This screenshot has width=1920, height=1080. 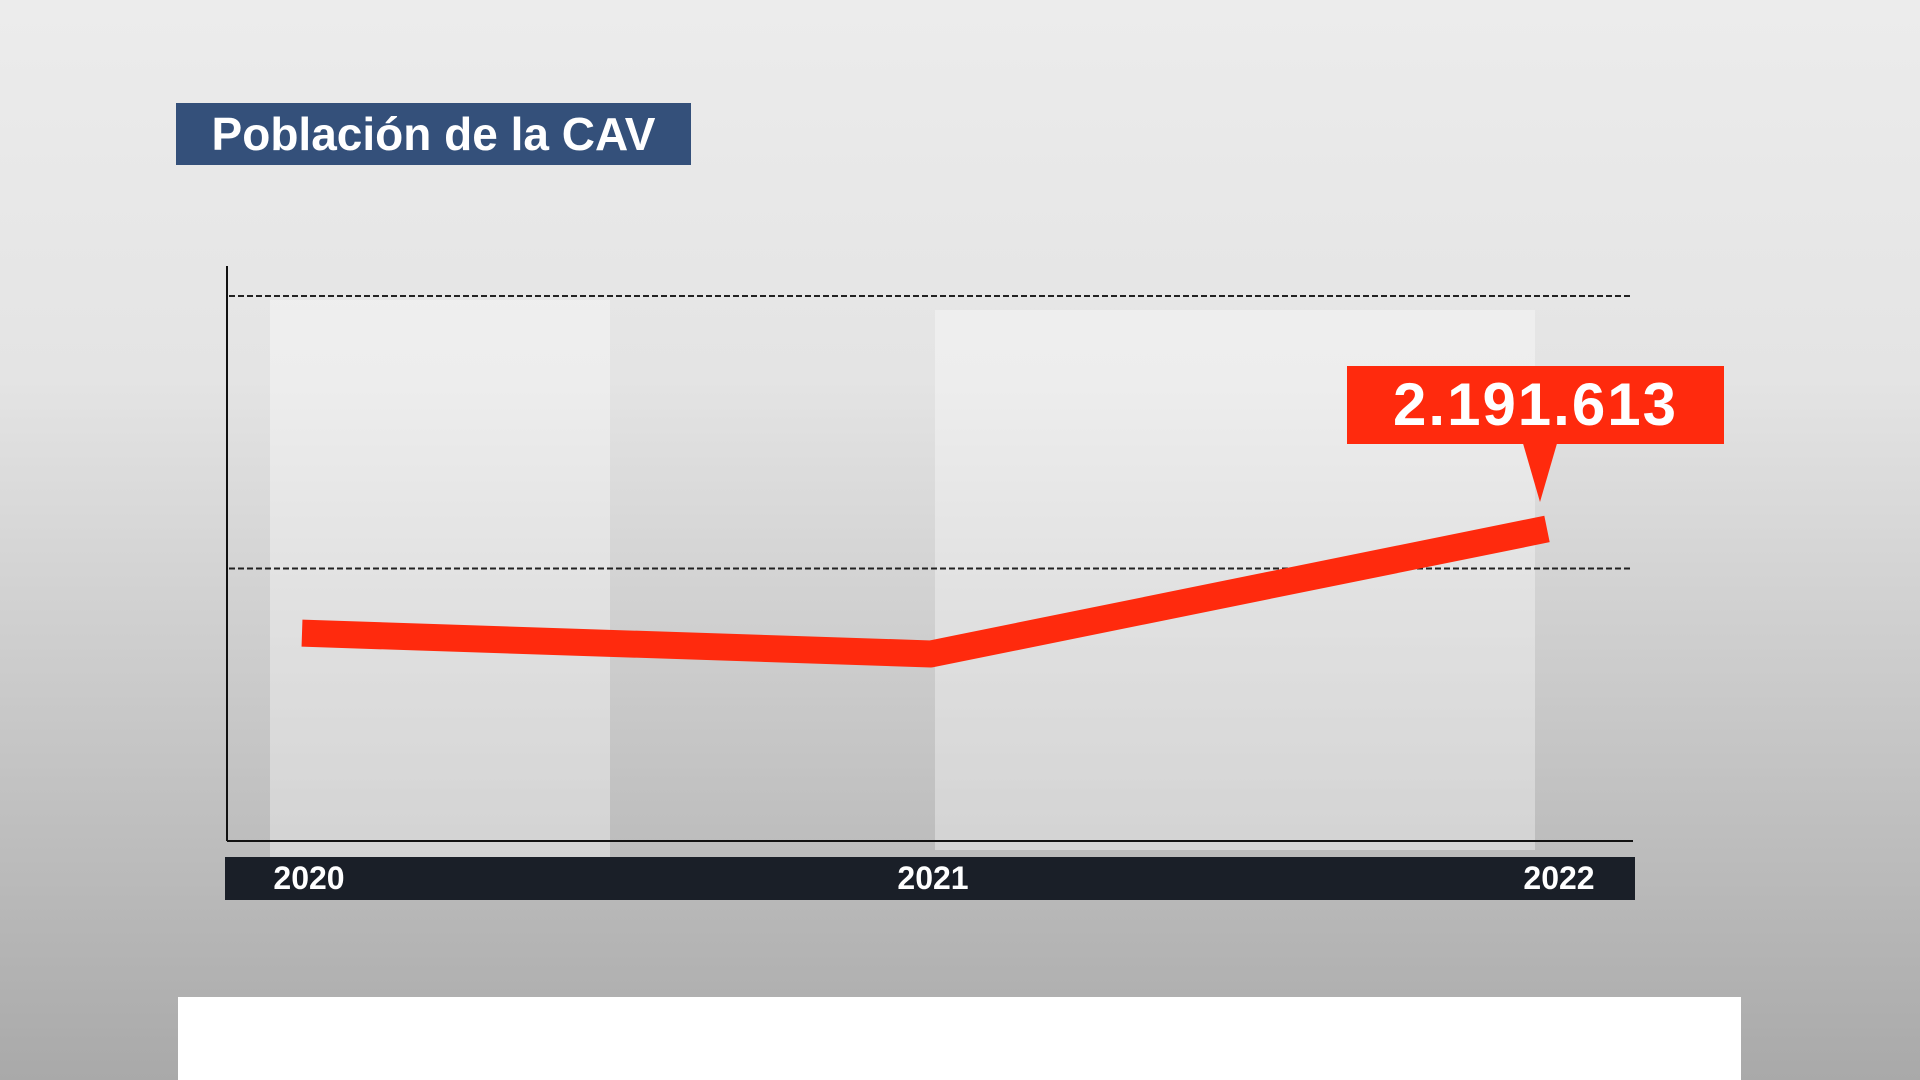 What do you see at coordinates (440, 580) in the screenshot?
I see `background-building` at bounding box center [440, 580].